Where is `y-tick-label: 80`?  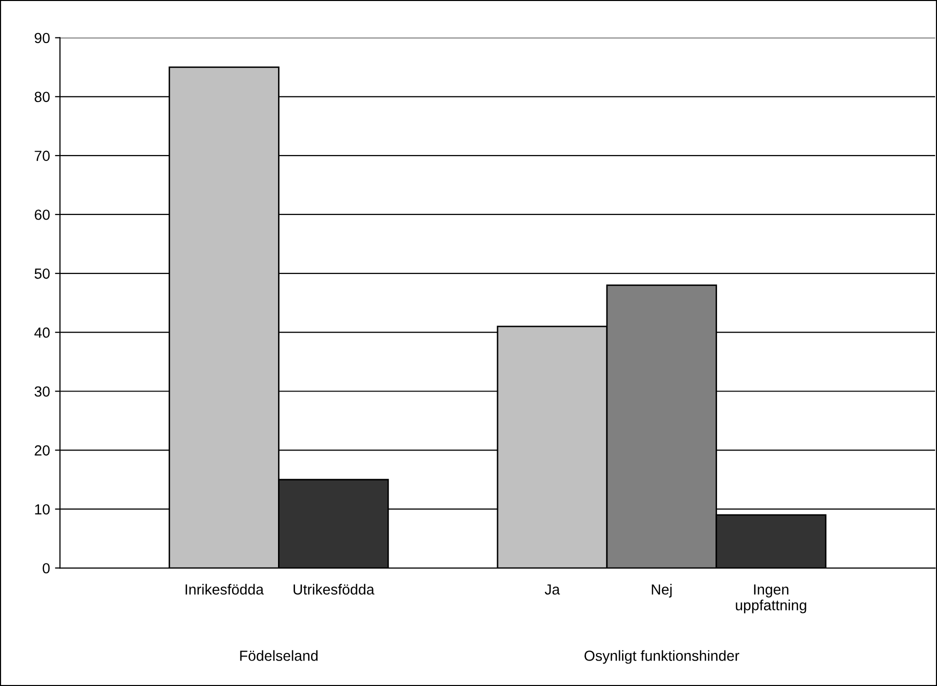
y-tick-label: 80 is located at coordinates (42, 97).